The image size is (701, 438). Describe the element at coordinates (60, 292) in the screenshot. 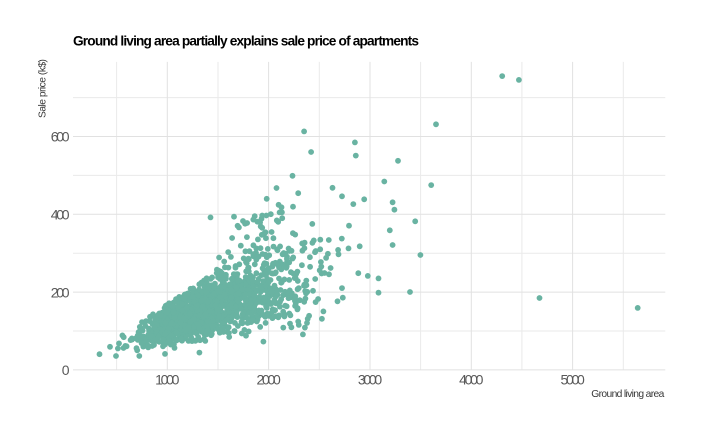

I see `svg-text: 200` at that location.